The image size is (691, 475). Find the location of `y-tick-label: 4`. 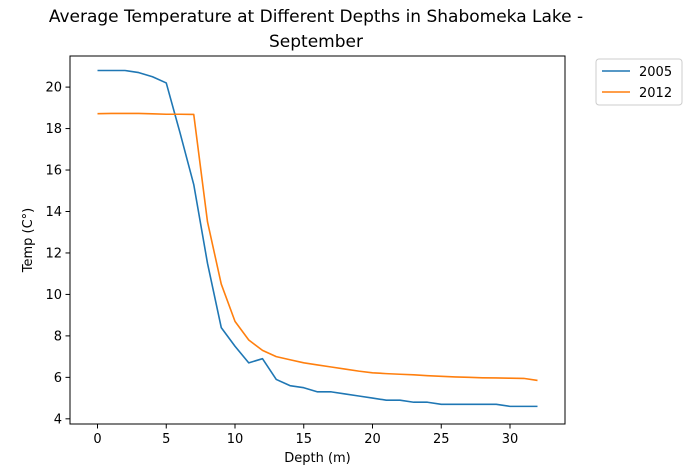

y-tick-label: 4 is located at coordinates (58, 419).